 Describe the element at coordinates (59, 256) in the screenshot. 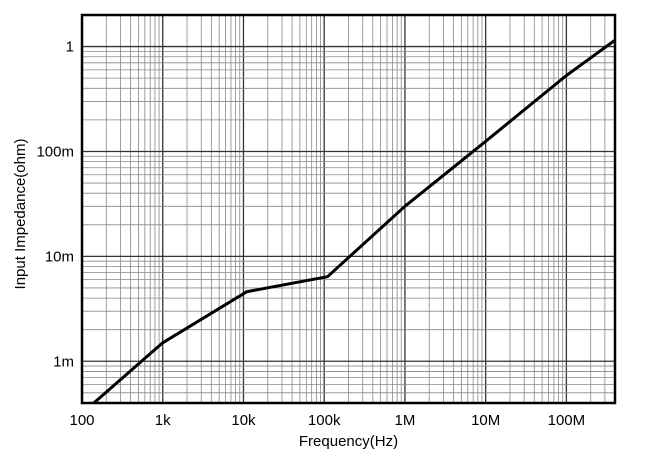

I see `y-tick-label: 10m` at that location.